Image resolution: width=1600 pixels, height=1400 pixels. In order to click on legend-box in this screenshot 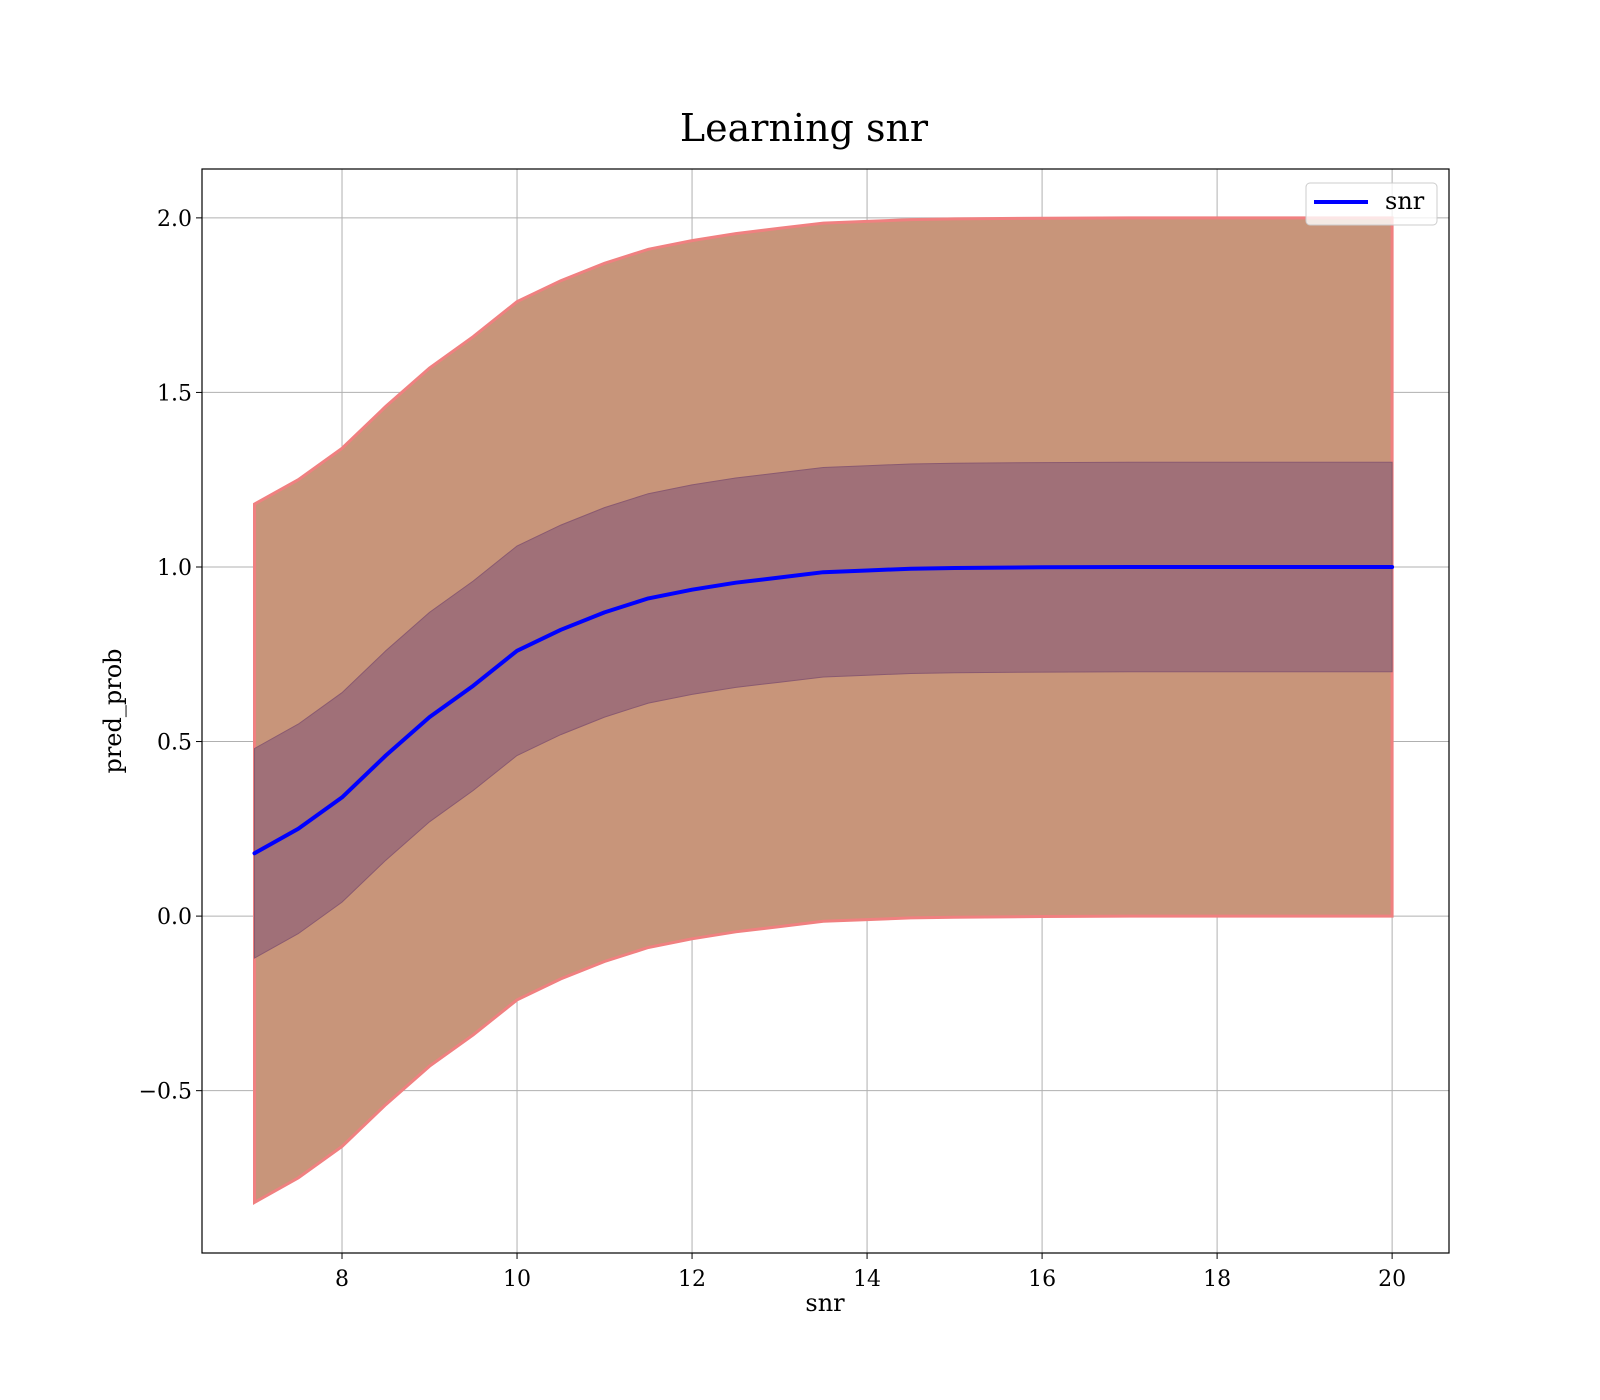, I will do `click(1371, 204)`.